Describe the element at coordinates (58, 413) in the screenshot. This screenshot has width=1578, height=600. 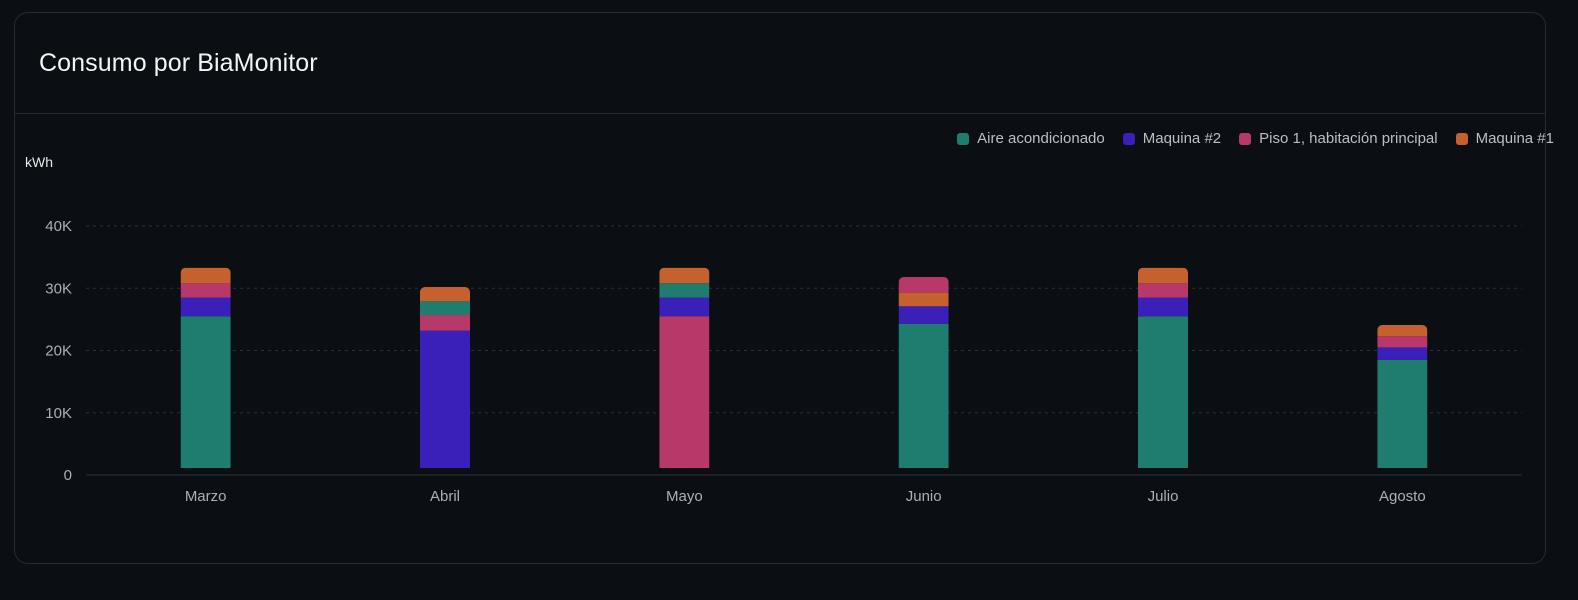
I see `y-tick-label: 10K` at that location.